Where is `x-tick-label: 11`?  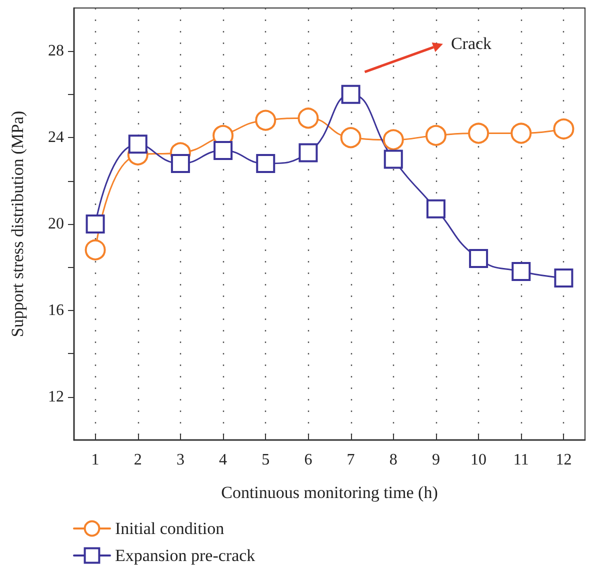
x-tick-label: 11 is located at coordinates (521, 460).